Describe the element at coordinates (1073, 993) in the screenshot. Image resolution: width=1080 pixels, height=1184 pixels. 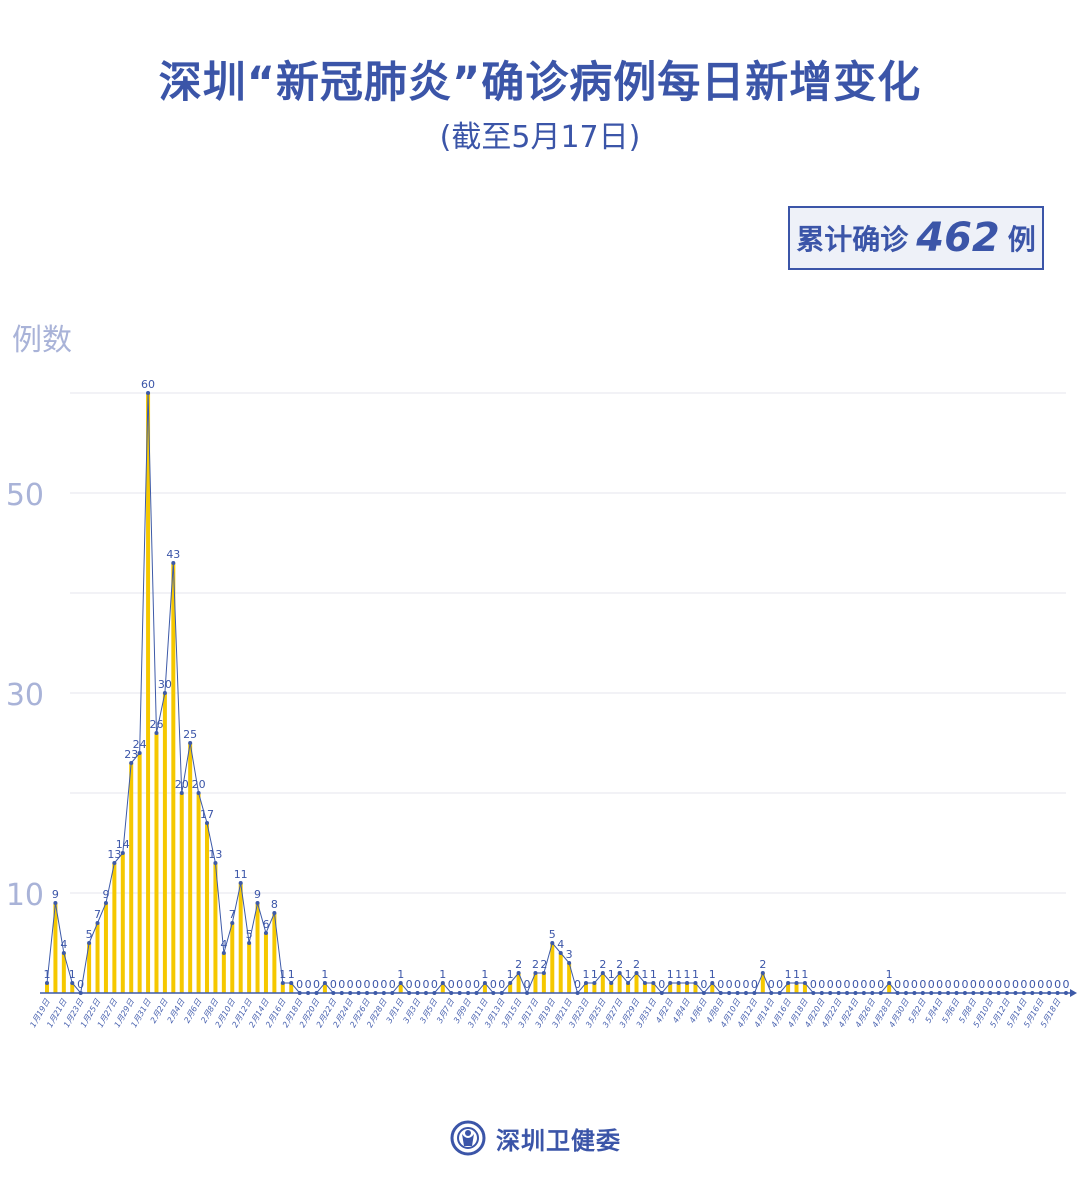
I see `x-axis-arrow` at that location.